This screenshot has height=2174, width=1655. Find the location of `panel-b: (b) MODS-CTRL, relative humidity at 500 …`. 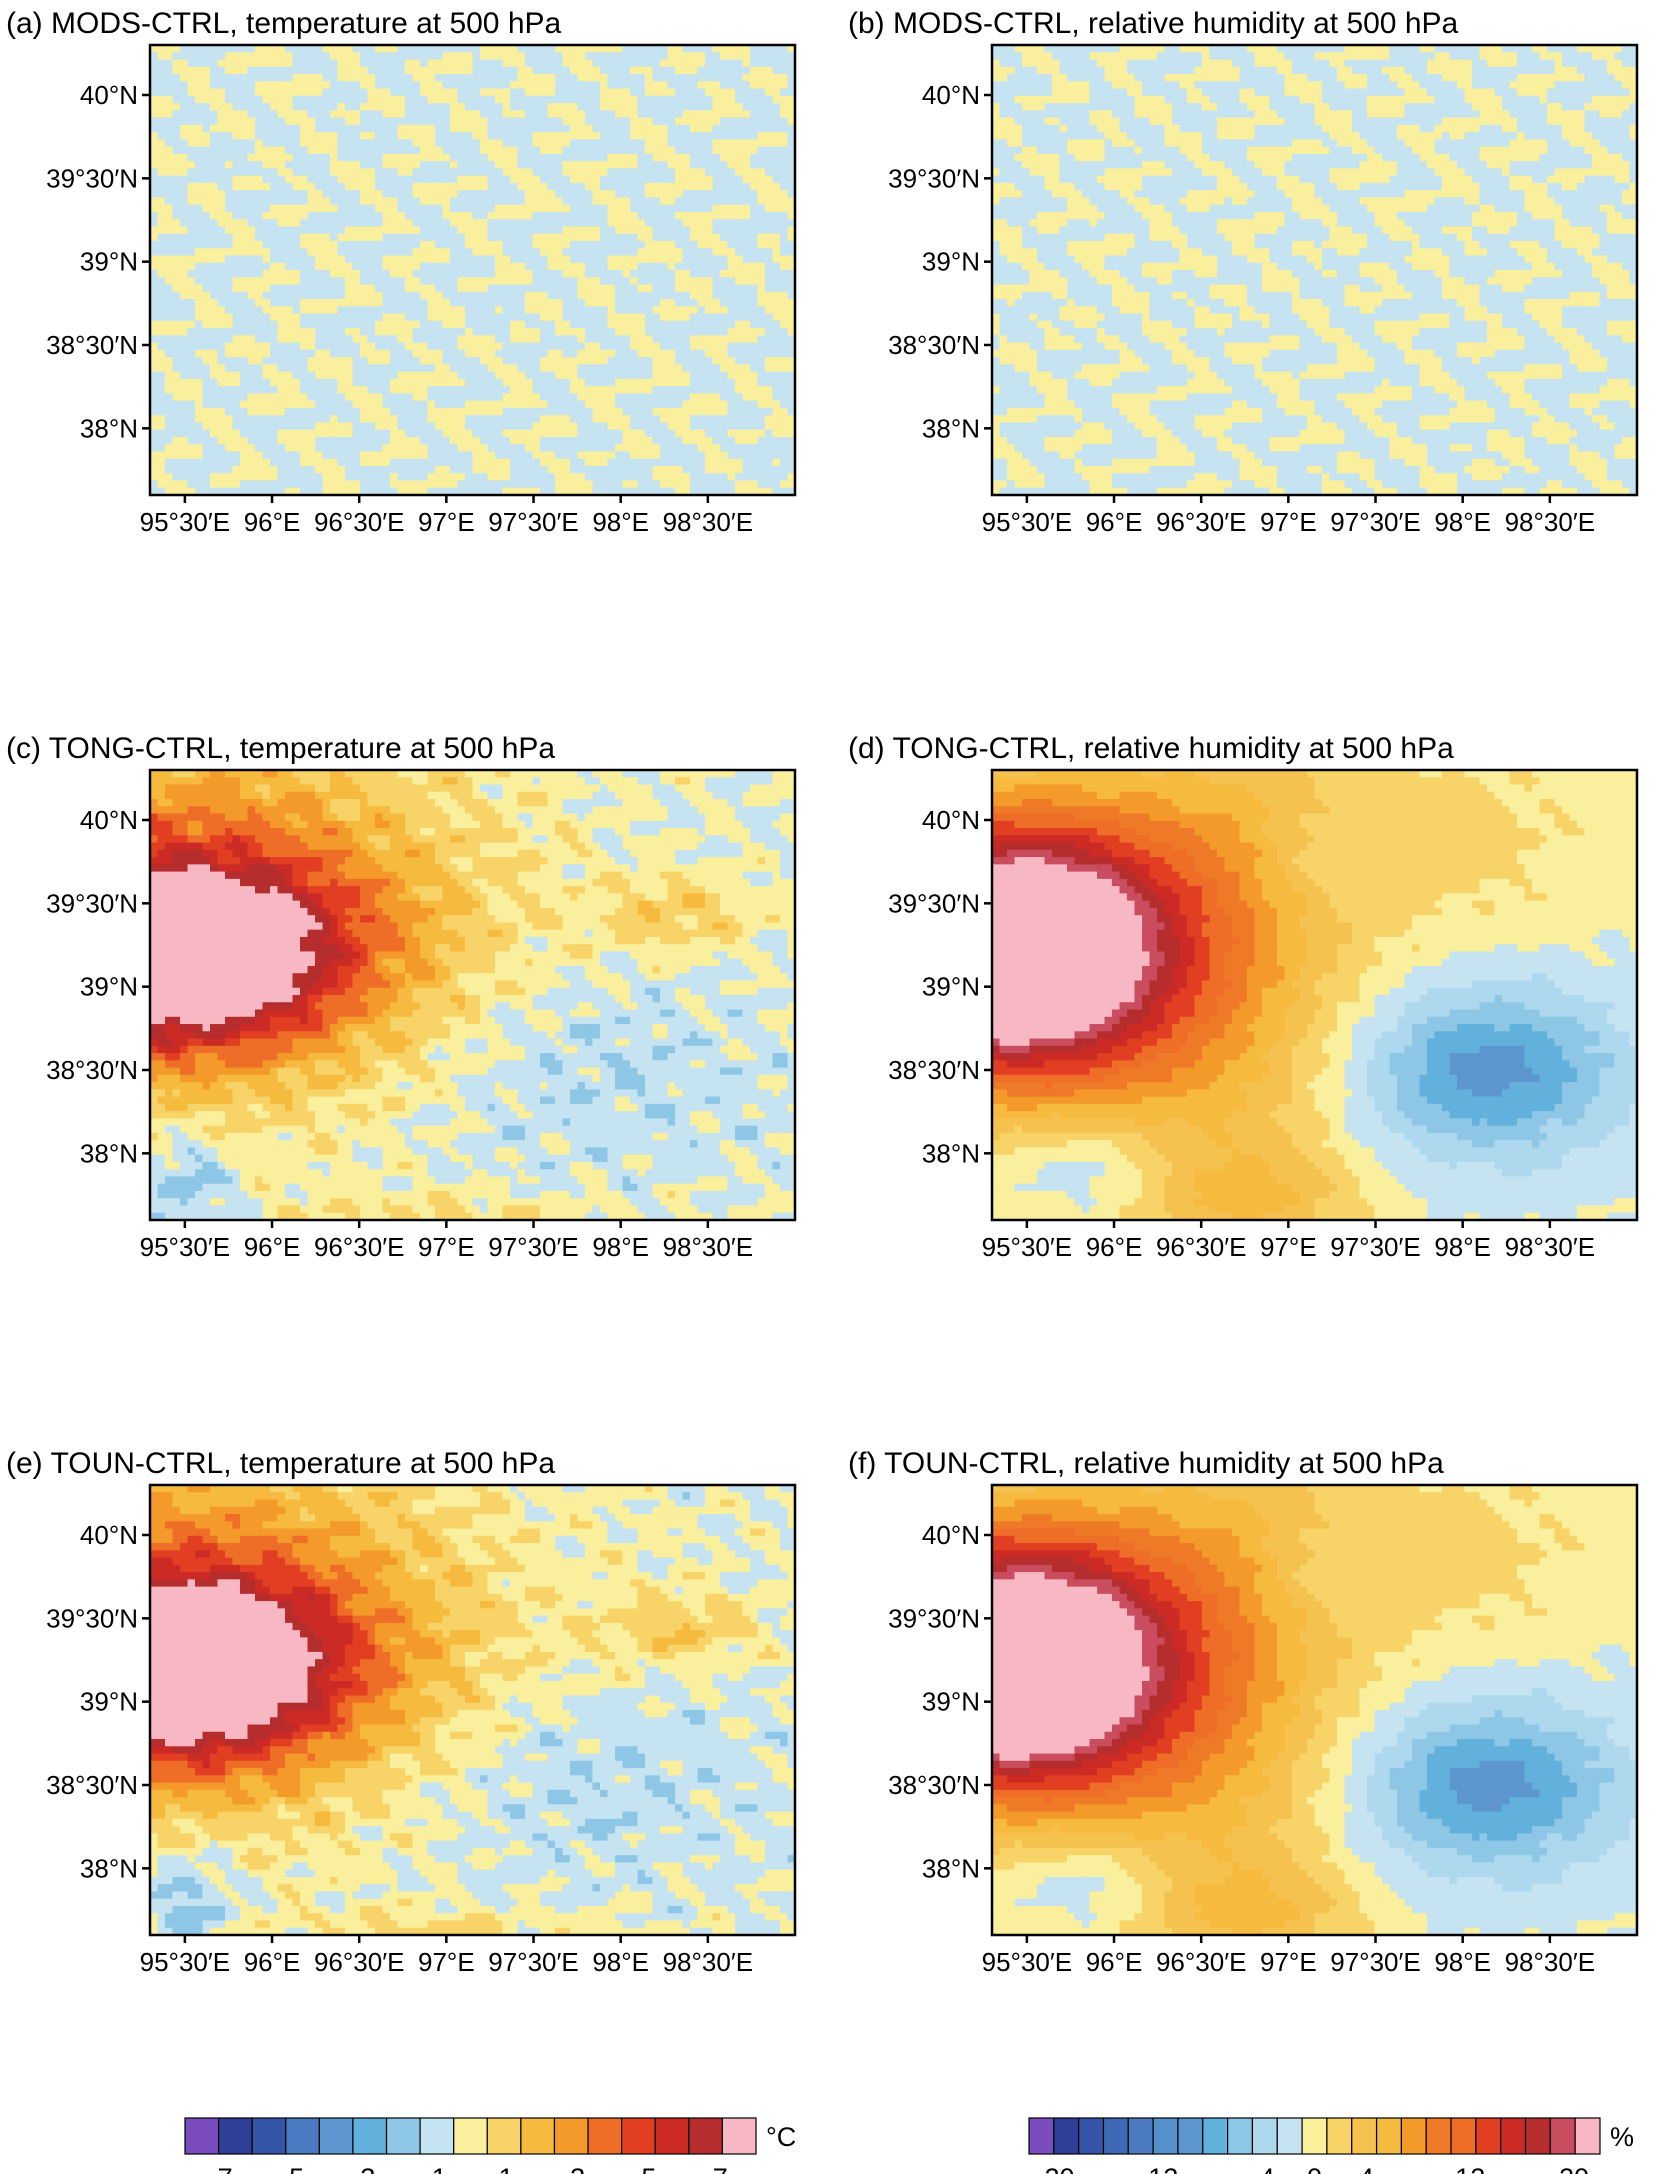

panel-b: (b) MODS-CTRL, relative humidity at 500 … is located at coordinates (1243, 272).